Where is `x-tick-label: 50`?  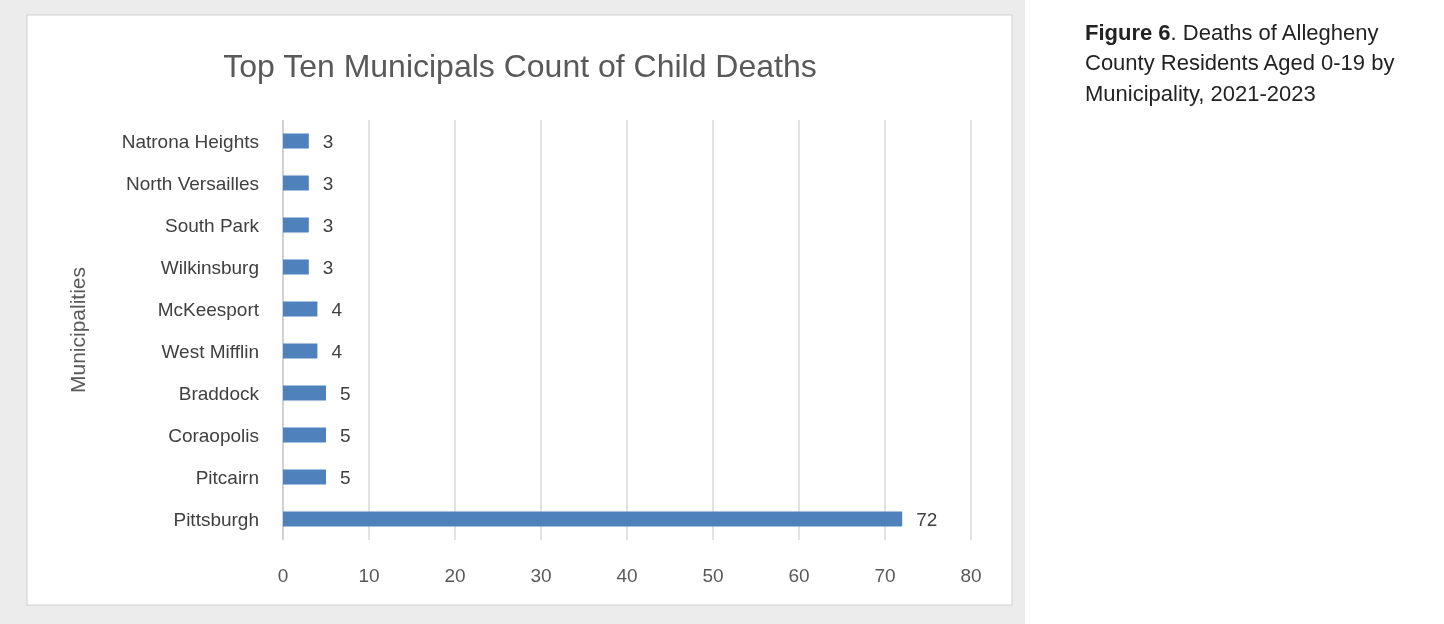
x-tick-label: 50 is located at coordinates (713, 575).